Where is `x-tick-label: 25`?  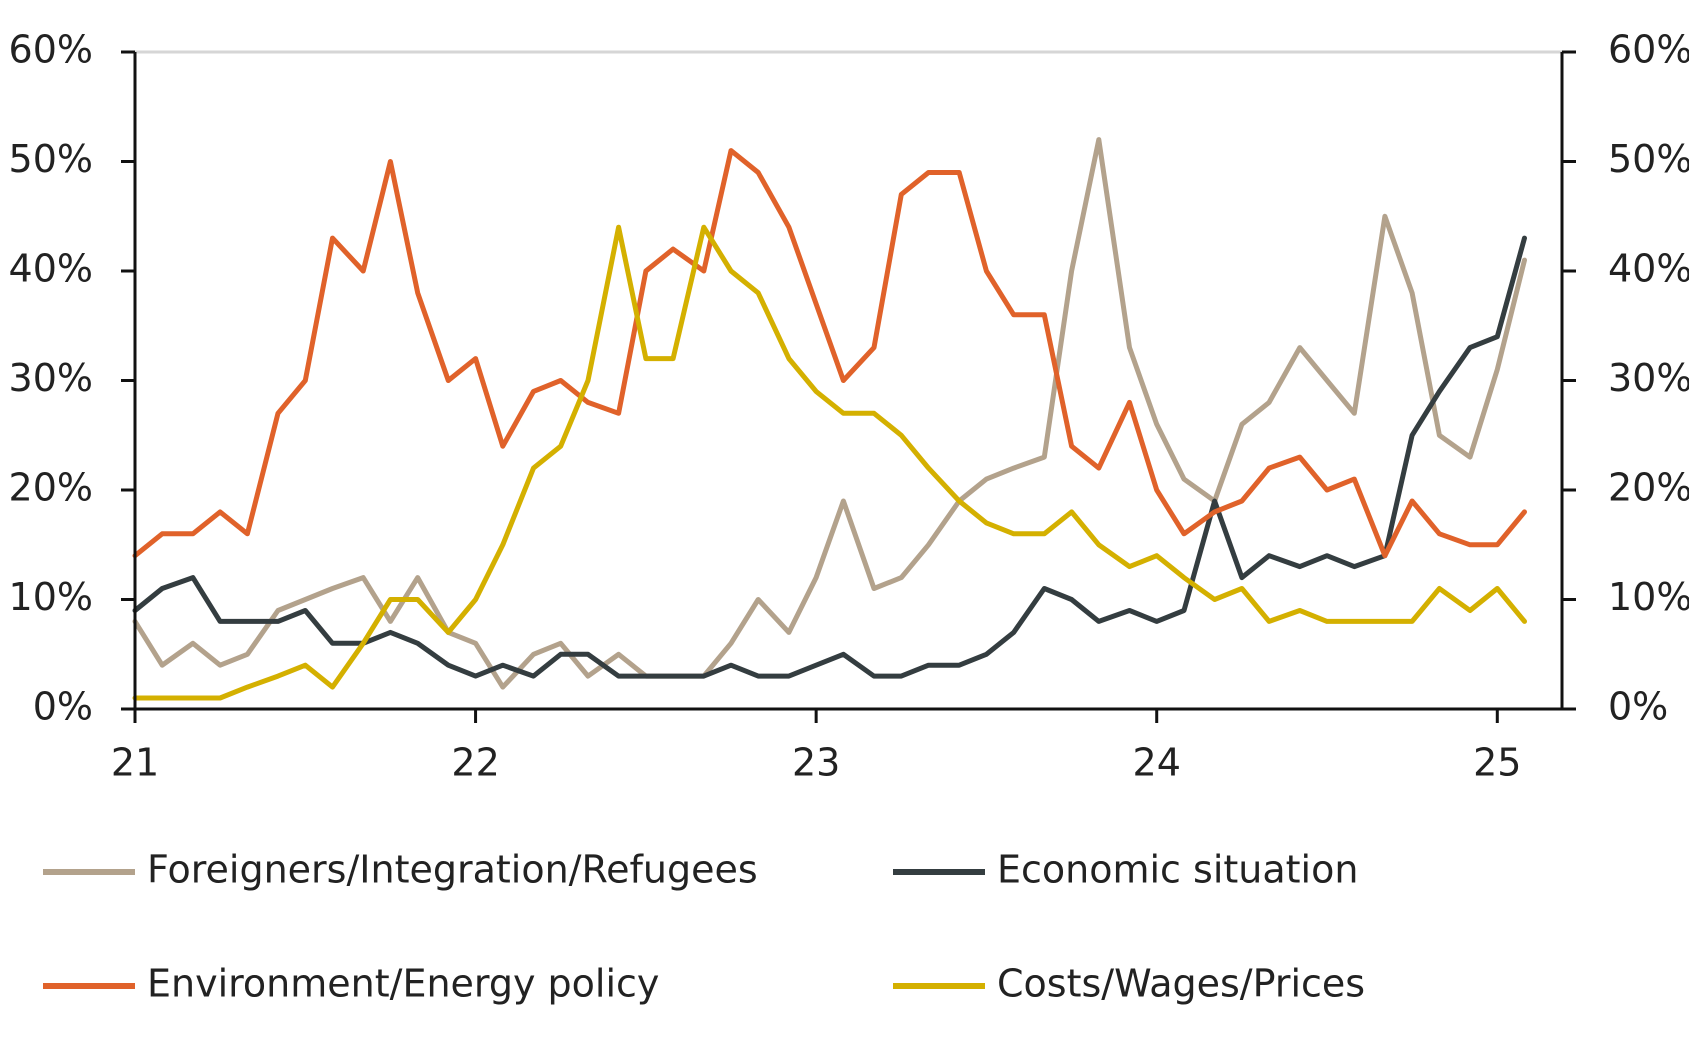 x-tick-label: 25 is located at coordinates (1497, 763).